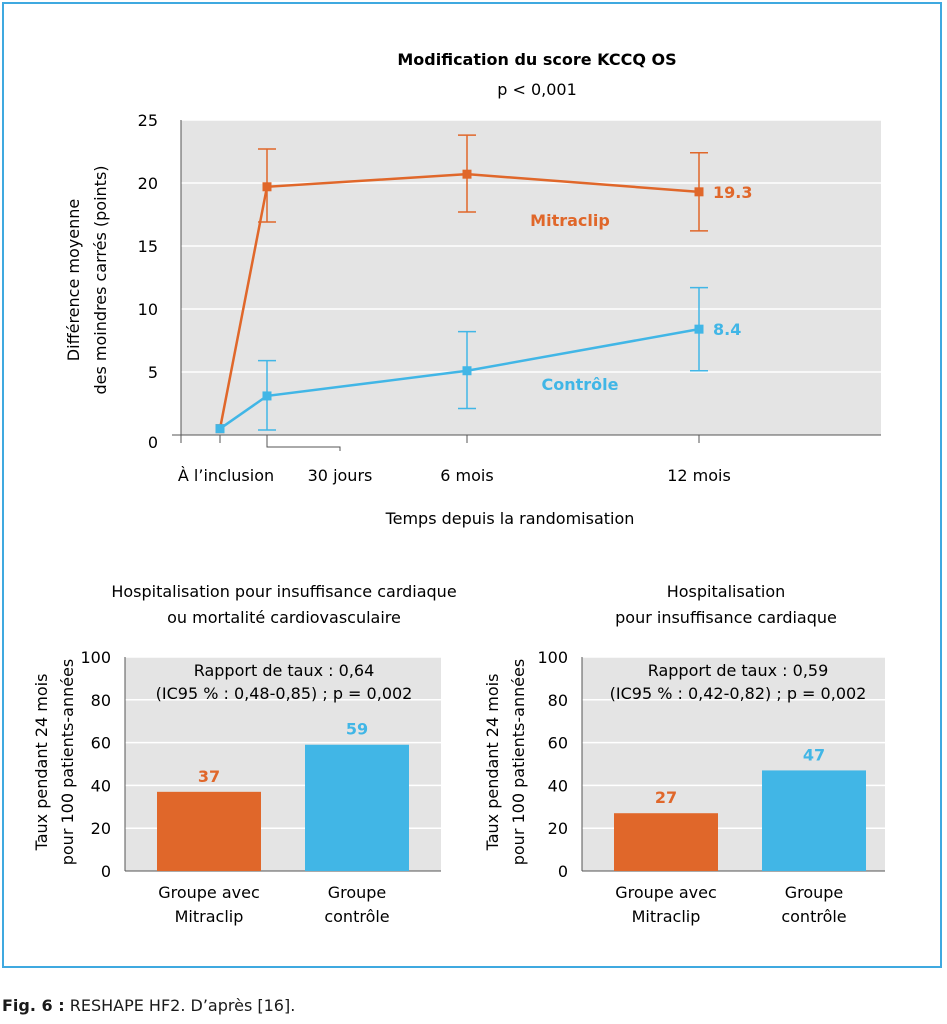  I want to click on bar-chart-title: ou mortalité cardiovasculaire, so click(284, 617).